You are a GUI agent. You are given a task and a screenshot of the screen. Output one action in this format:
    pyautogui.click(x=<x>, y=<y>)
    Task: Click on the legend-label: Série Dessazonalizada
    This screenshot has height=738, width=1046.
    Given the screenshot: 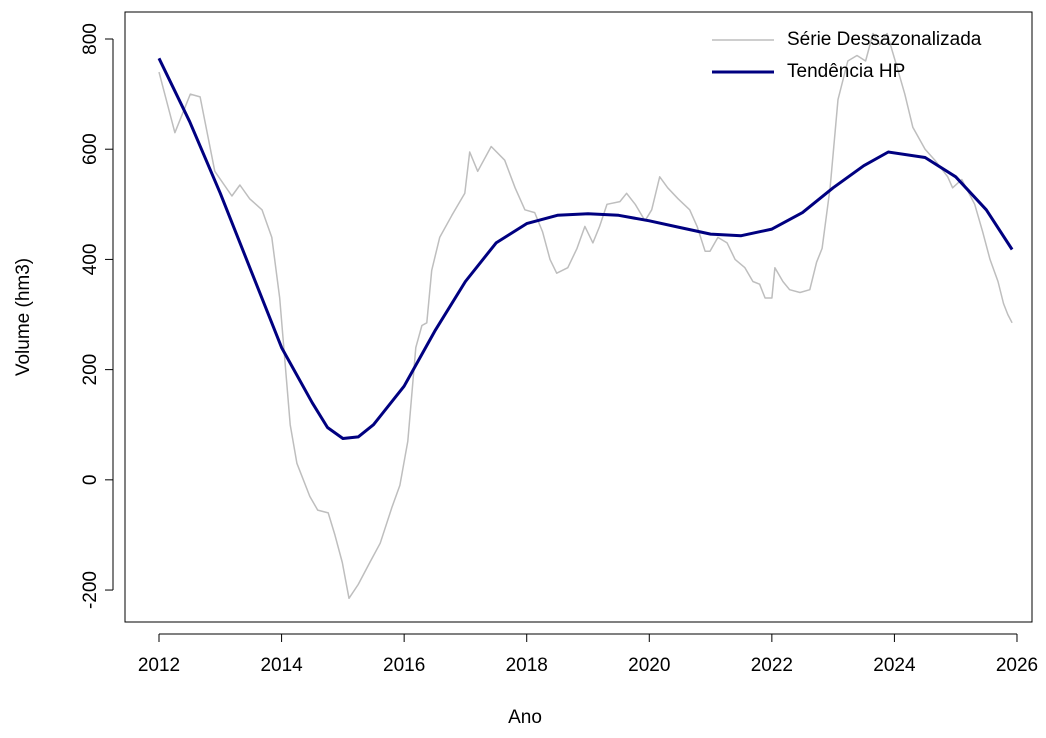 What is the action you would take?
    pyautogui.click(x=884, y=39)
    